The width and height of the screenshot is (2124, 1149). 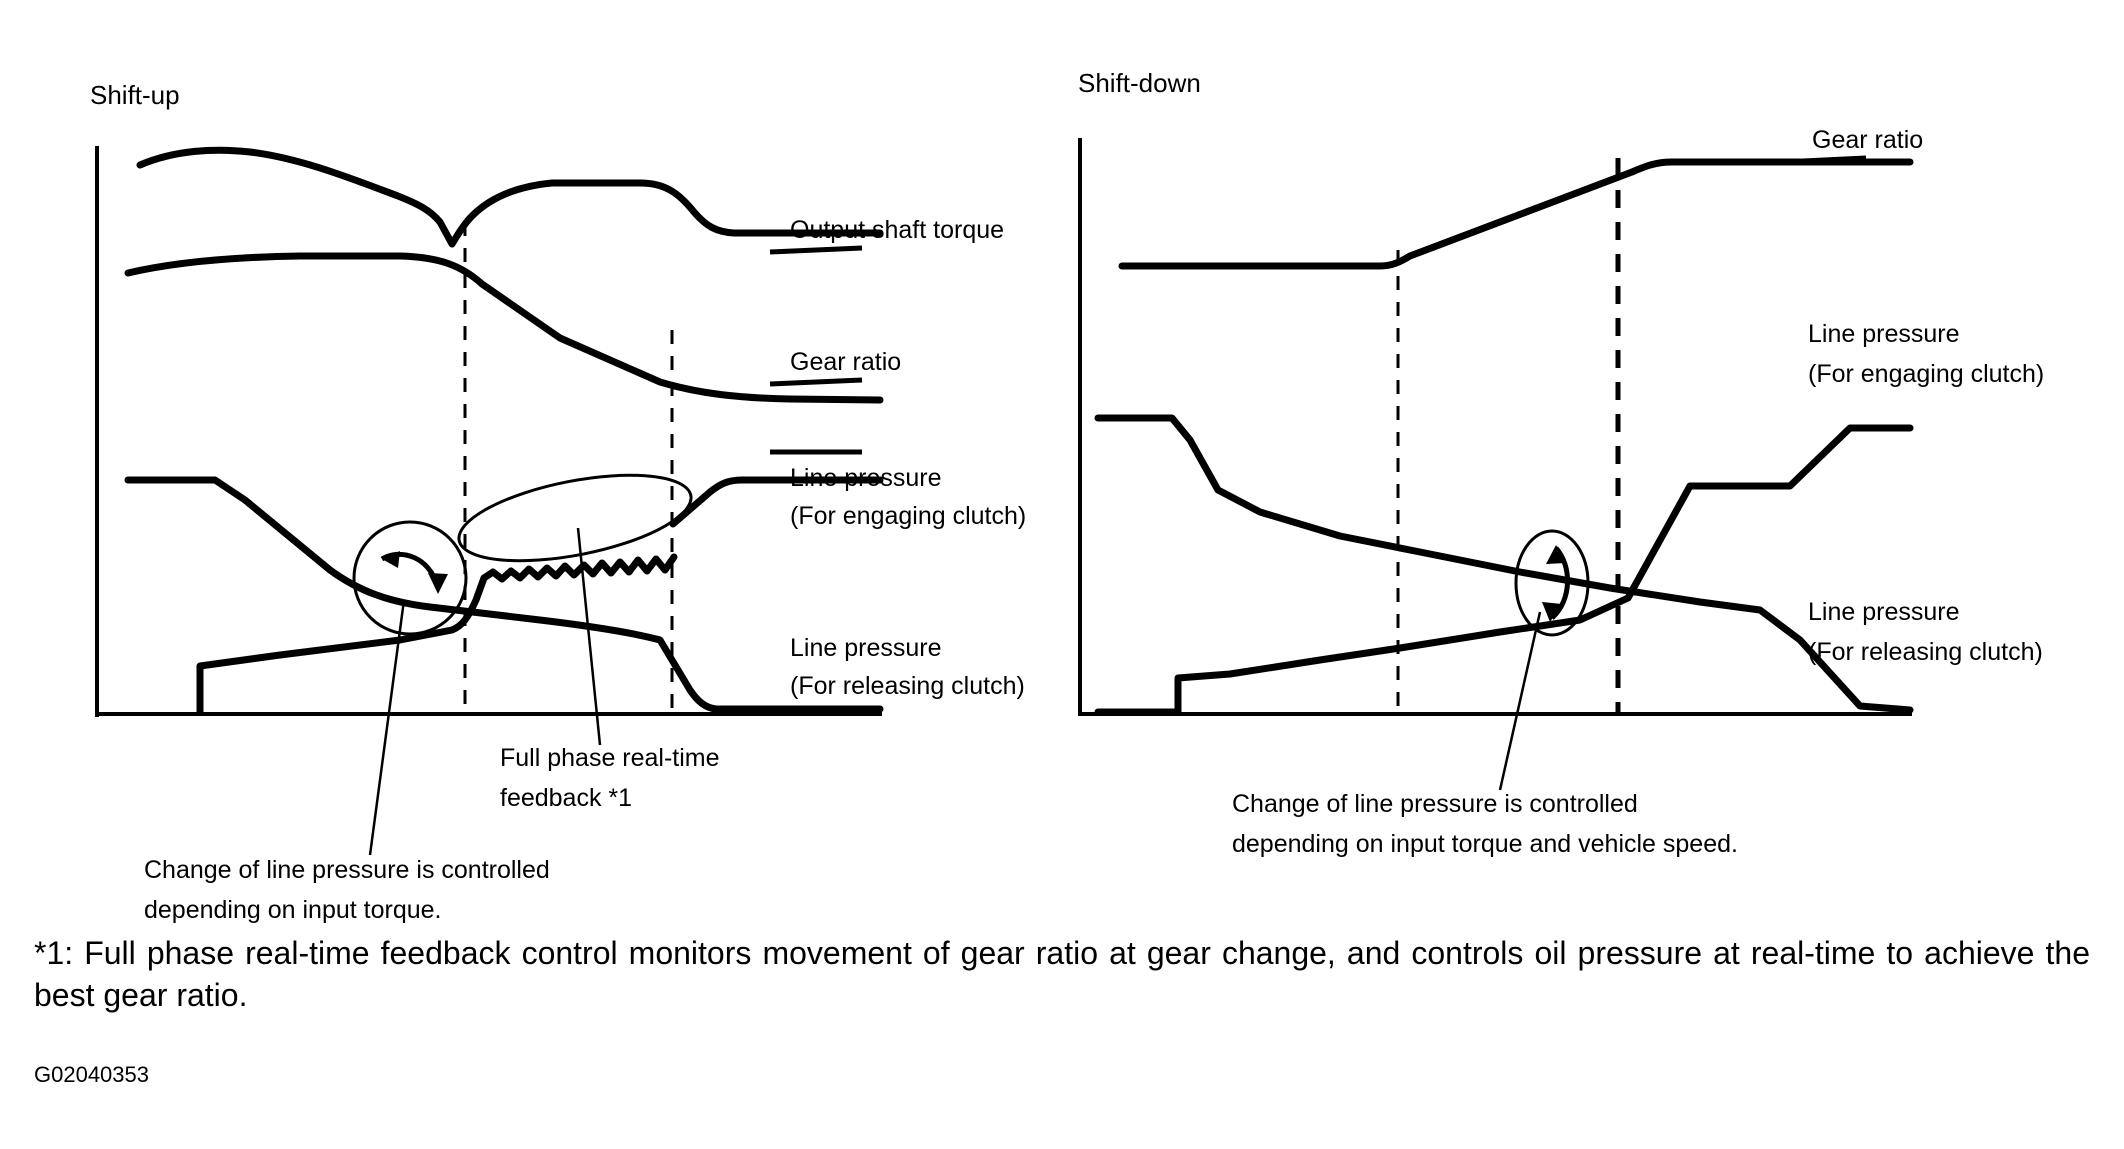 I want to click on series-gear-ratio-left, so click(x=504, y=328).